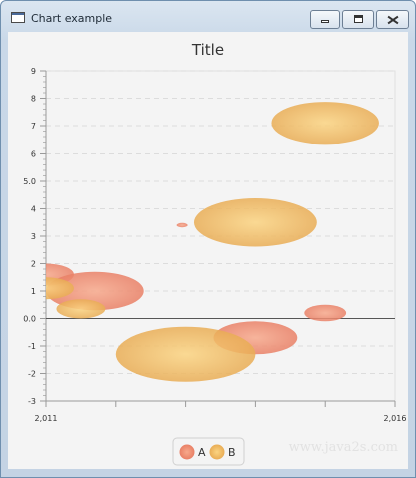  Describe the element at coordinates (208, 16) in the screenshot. I see `title-bar: Chart example` at that location.